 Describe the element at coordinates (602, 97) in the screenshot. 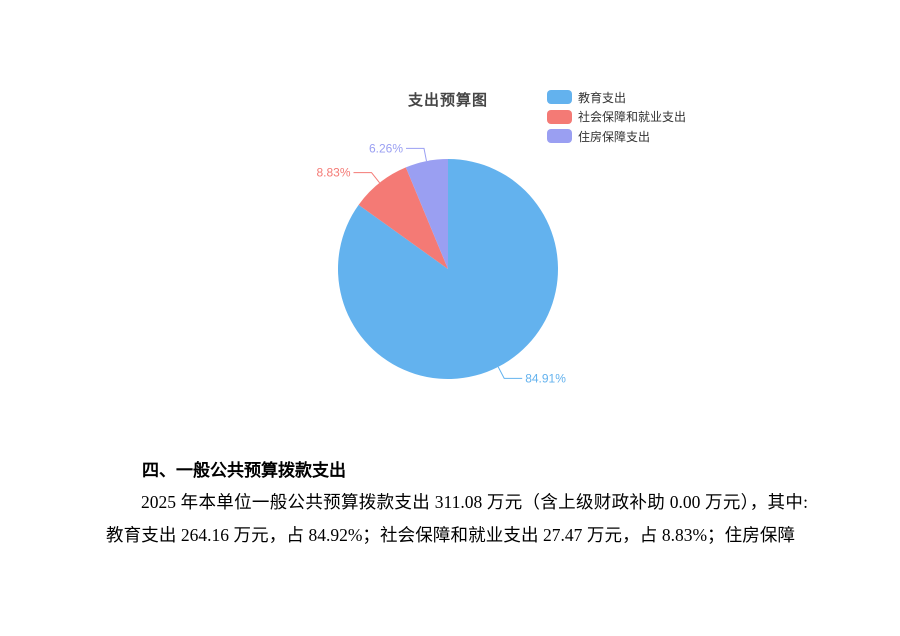

I see `legend-item-label: 教育支出` at that location.